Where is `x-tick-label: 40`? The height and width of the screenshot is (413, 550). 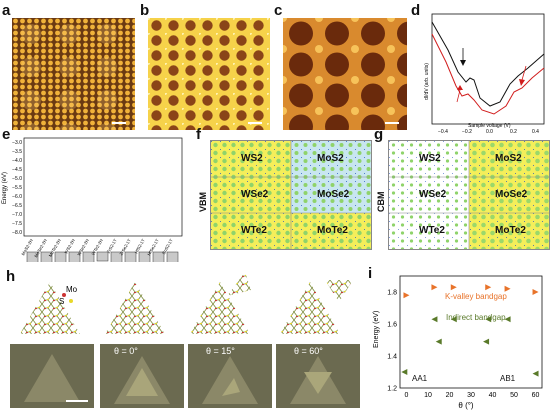 x-tick-label: 40 is located at coordinates (493, 395).